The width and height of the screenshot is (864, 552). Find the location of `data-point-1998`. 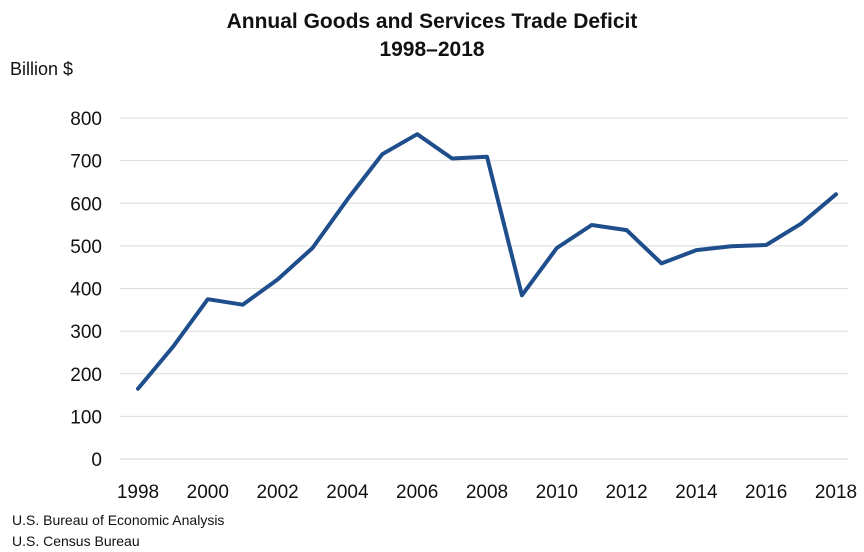

data-point-1998 is located at coordinates (138, 388).